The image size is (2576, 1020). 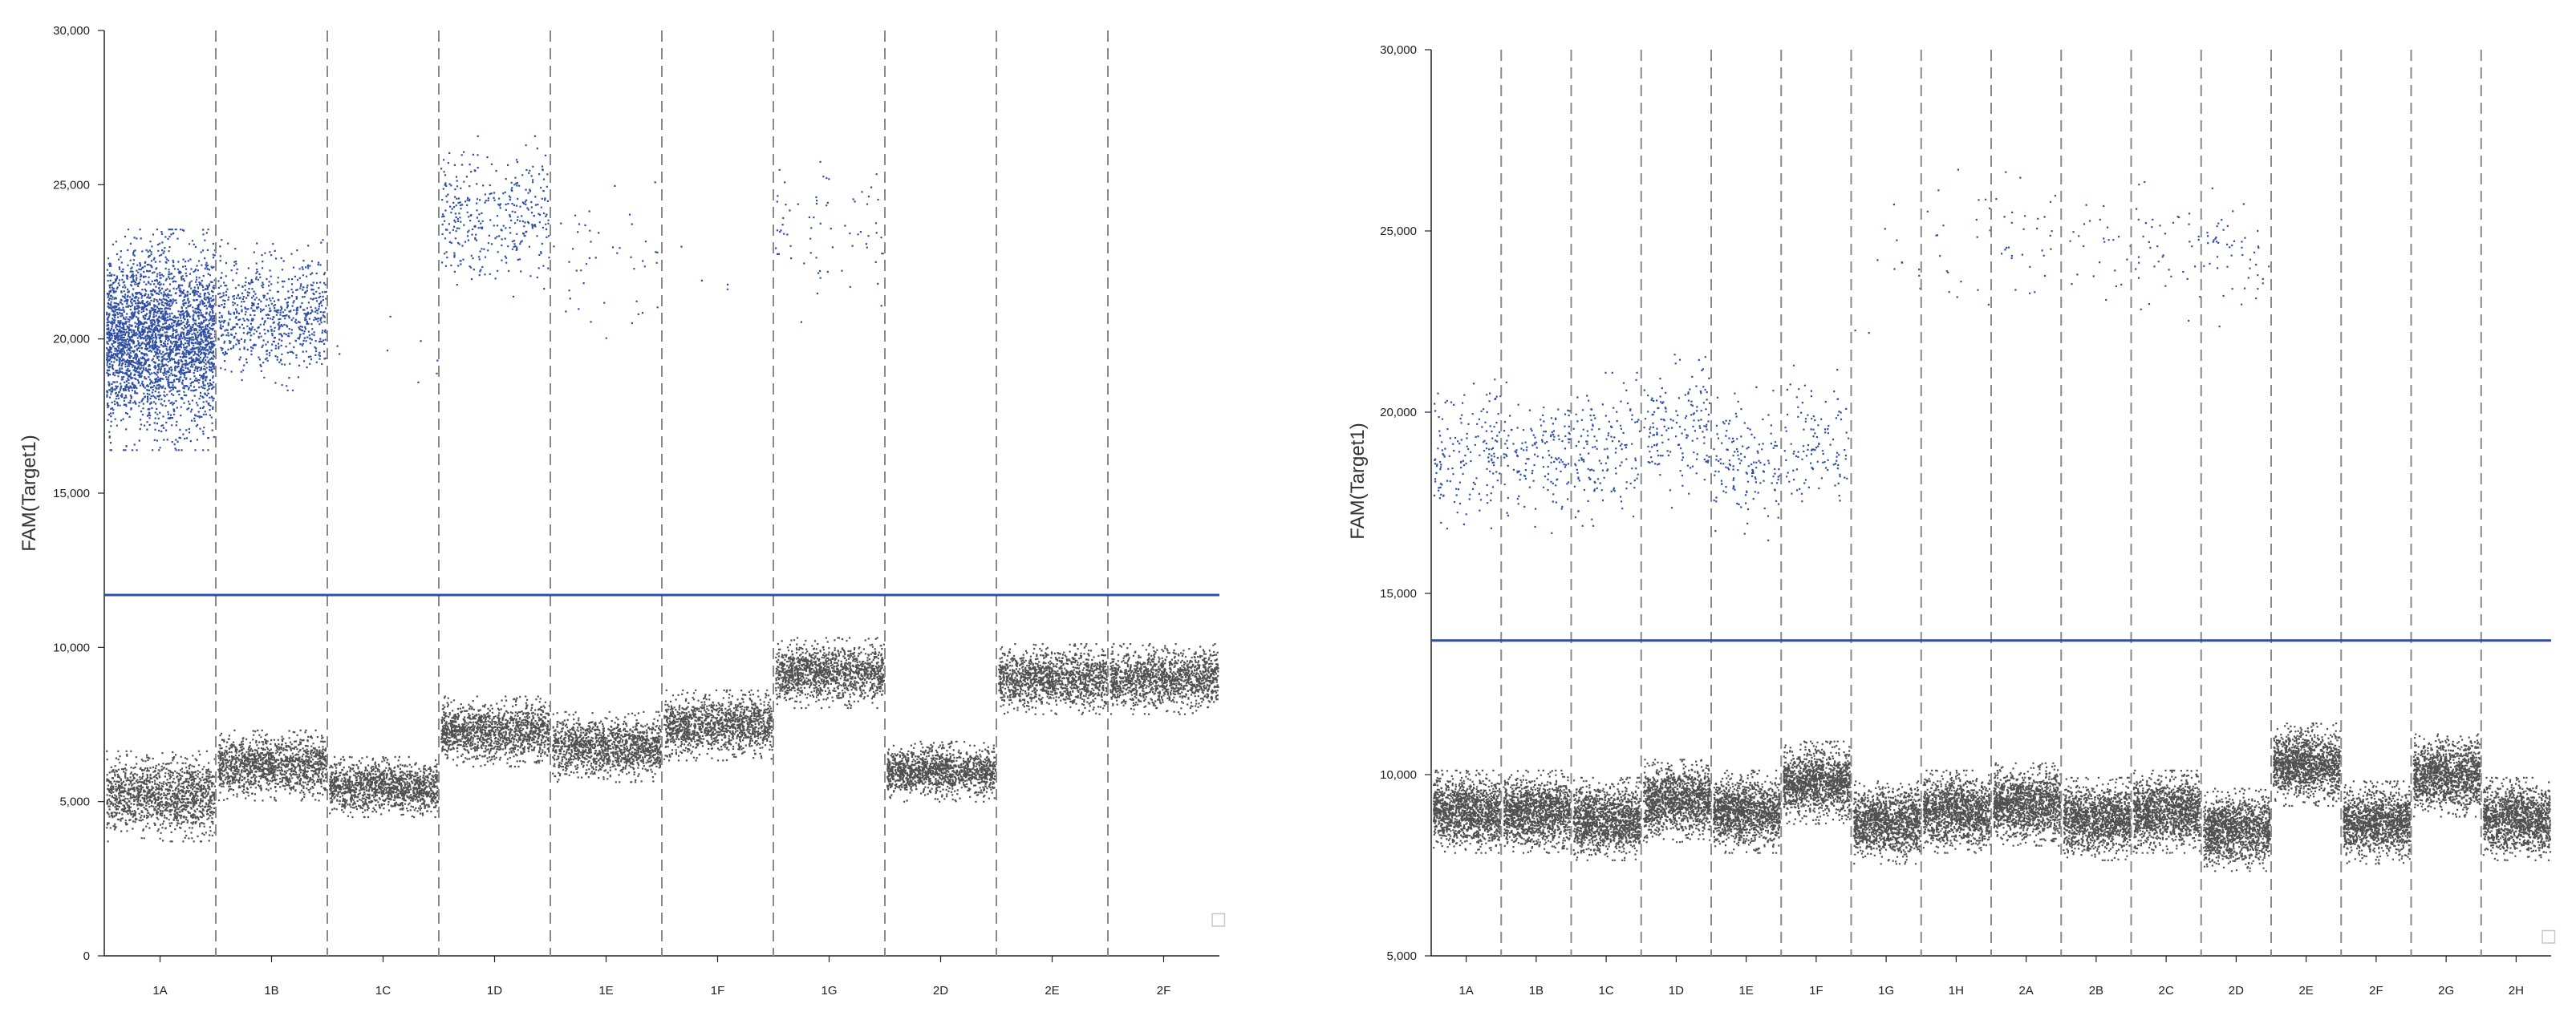 I want to click on negative-droplets-2B, so click(x=2097, y=819).